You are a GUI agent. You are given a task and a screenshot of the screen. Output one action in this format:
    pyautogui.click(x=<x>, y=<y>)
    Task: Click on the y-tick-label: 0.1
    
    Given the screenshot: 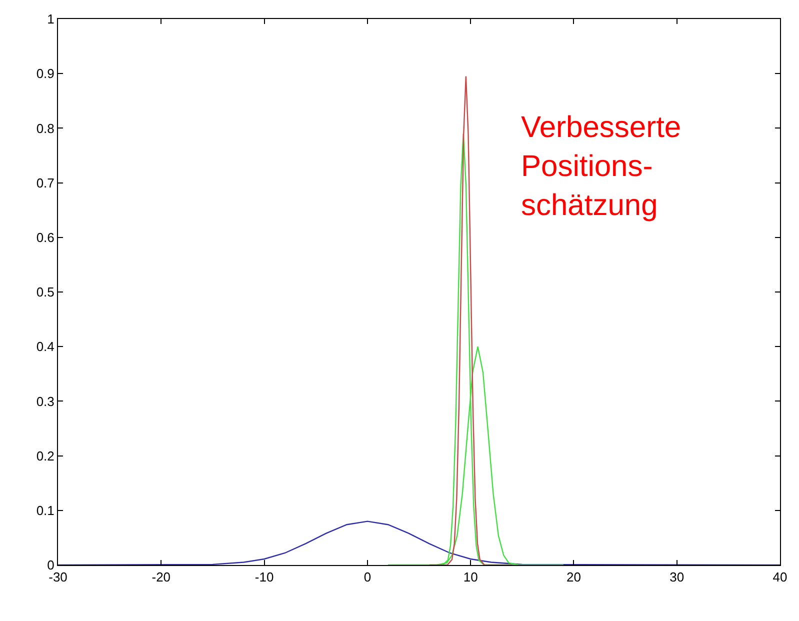 What is the action you would take?
    pyautogui.click(x=45, y=510)
    